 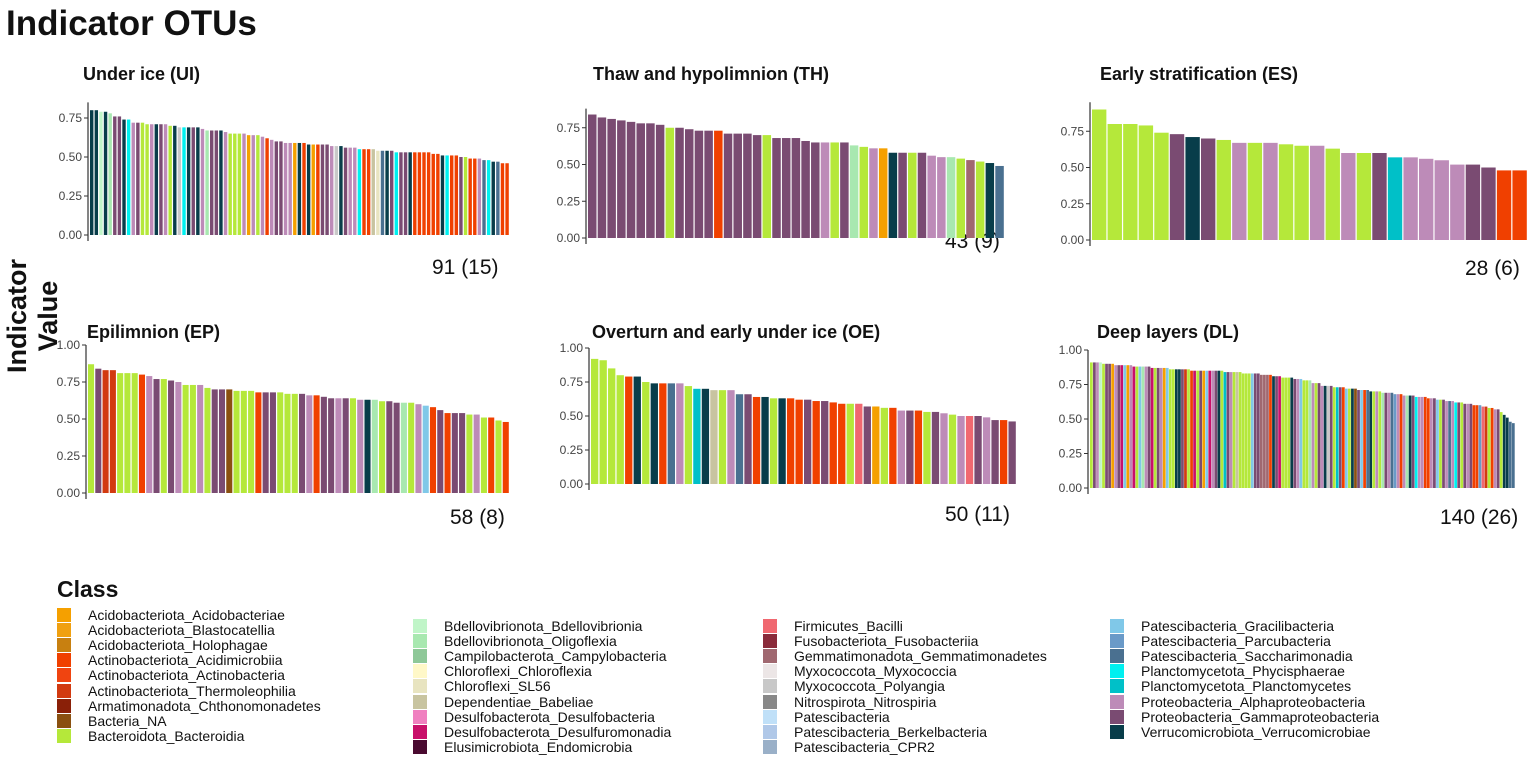 What do you see at coordinates (477, 517) in the screenshot?
I see `count-label-ep: 58 (8)` at bounding box center [477, 517].